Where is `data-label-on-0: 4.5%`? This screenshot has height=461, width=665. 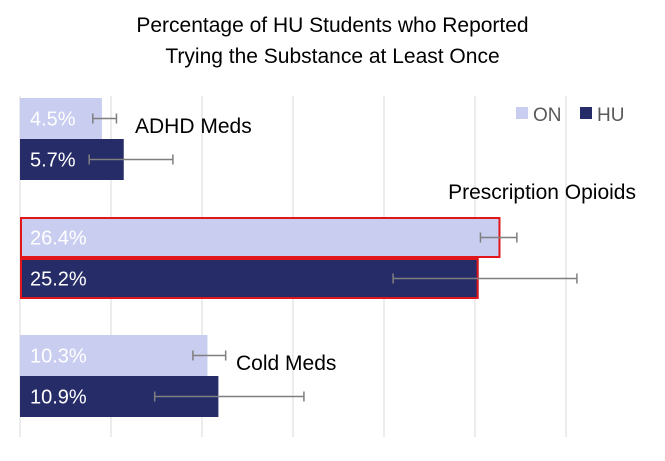 data-label-on-0: 4.5% is located at coordinates (53, 120).